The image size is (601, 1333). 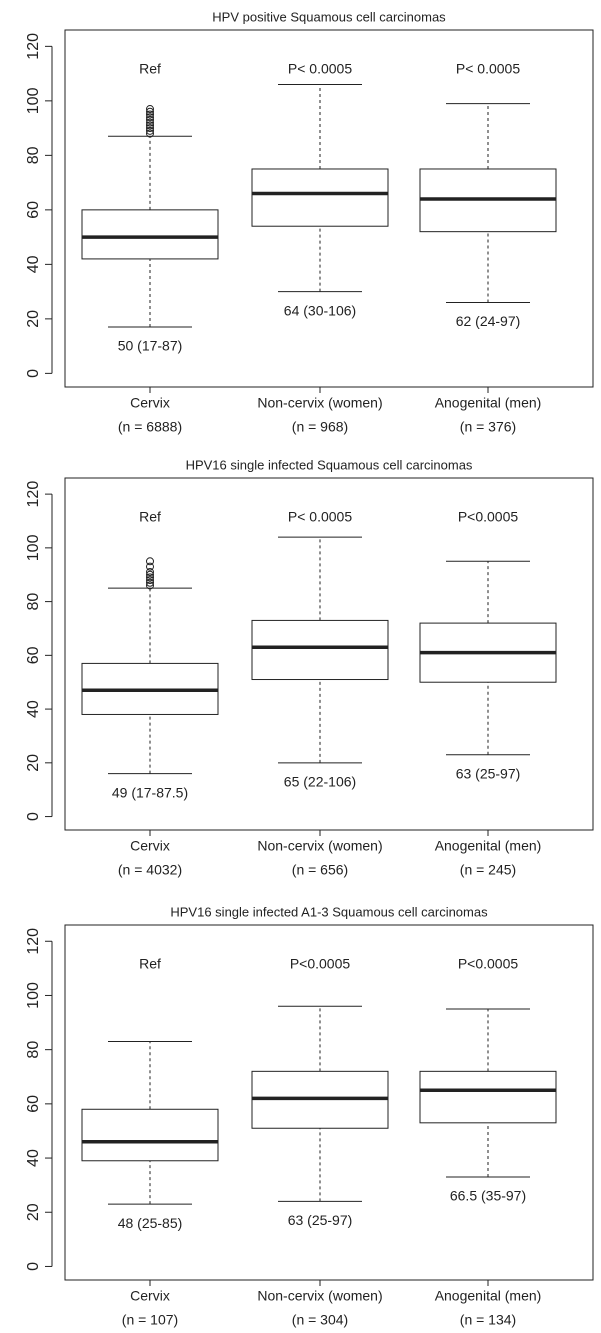 What do you see at coordinates (150, 427) in the screenshot?
I see `count-label: (n = 6888)` at bounding box center [150, 427].